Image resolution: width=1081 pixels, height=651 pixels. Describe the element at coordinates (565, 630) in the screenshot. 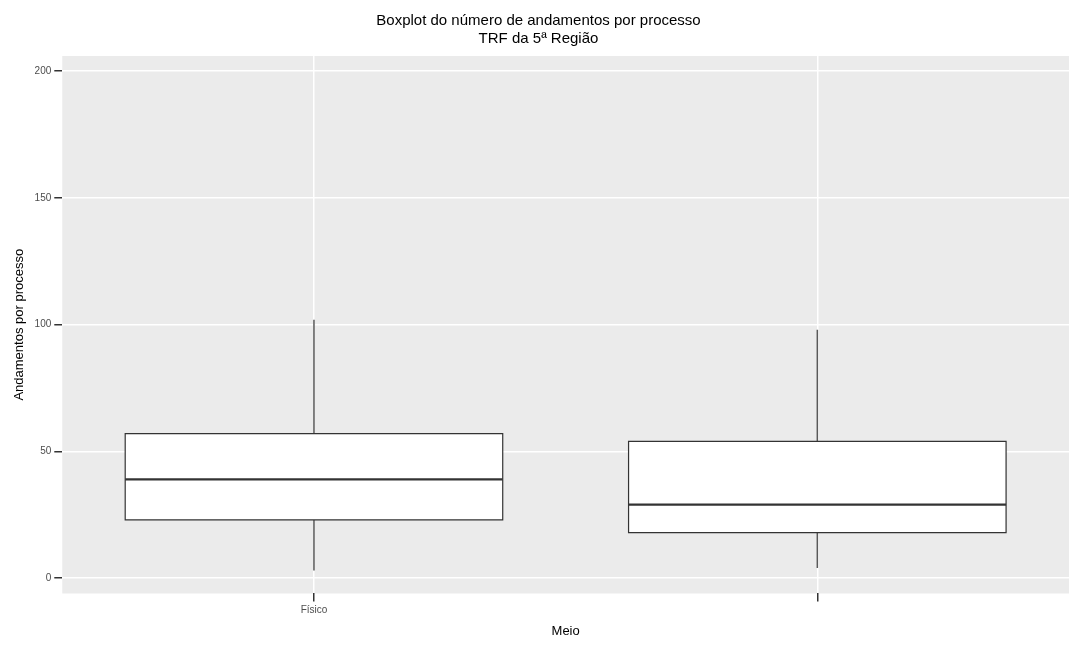

I see `x-axis-title: Meio` at that location.